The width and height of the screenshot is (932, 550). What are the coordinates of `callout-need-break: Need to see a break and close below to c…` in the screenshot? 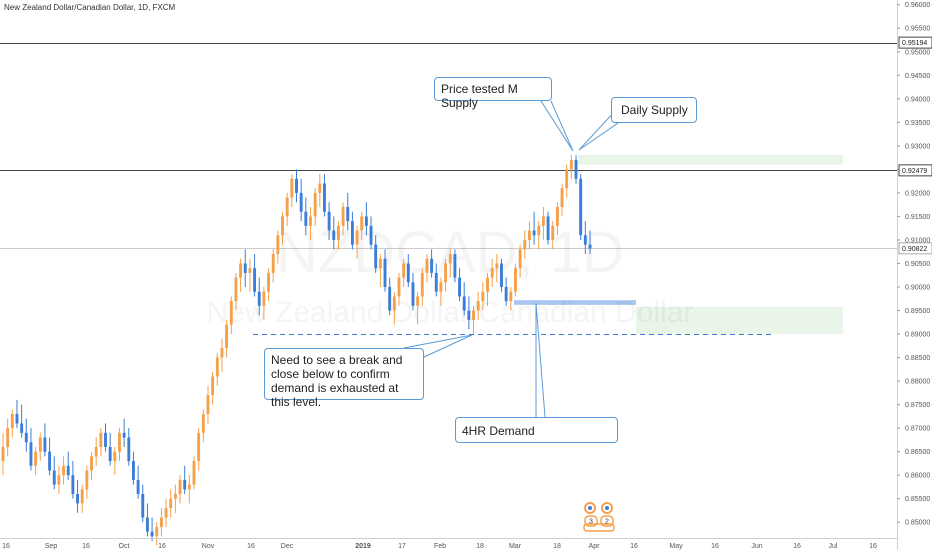 It's located at (344, 378).